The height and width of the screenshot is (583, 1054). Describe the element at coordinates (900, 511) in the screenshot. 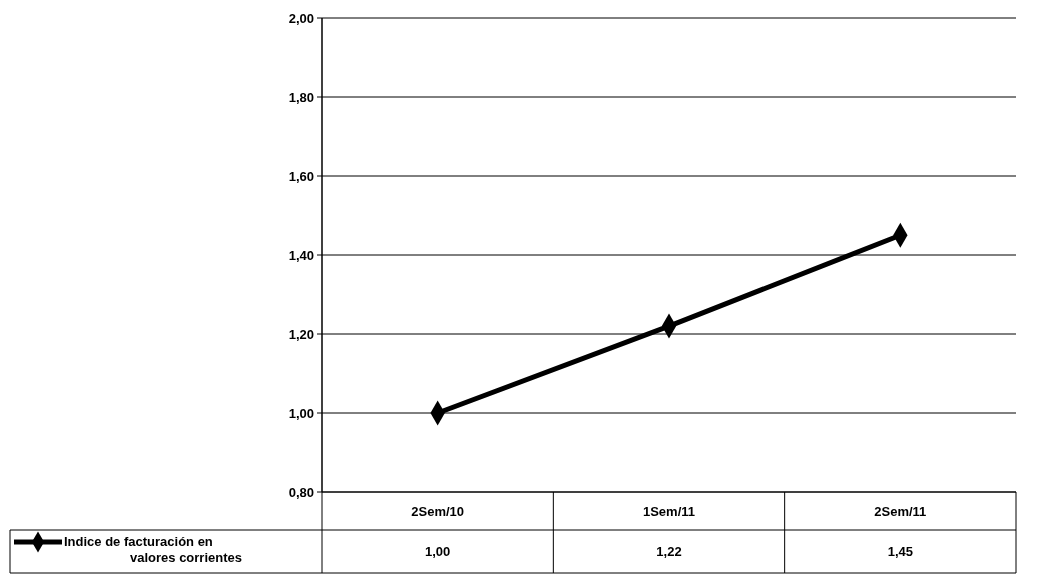

I see `x-tick-label: 2Sem/11` at that location.